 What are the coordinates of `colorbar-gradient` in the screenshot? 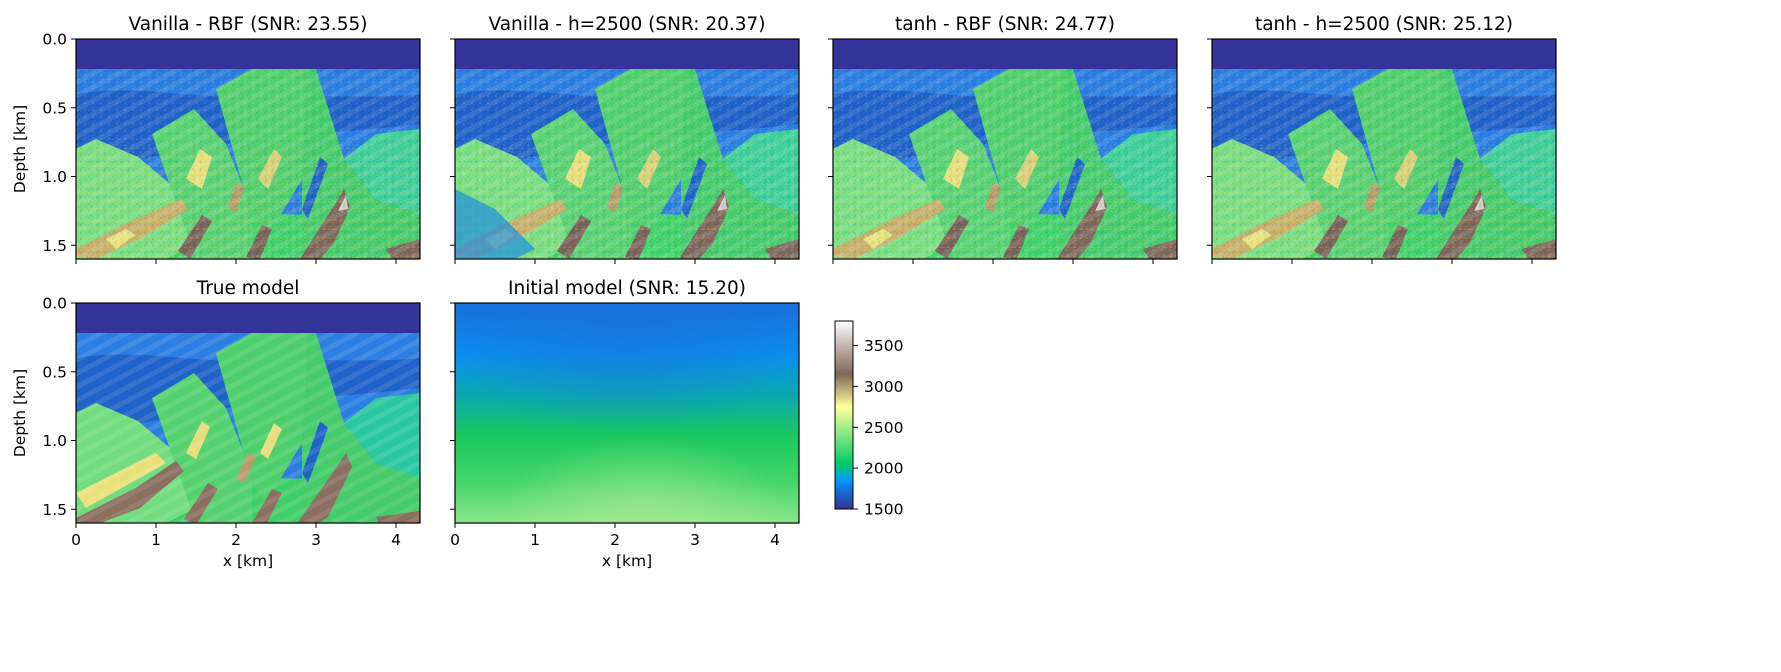 It's located at (844, 415).